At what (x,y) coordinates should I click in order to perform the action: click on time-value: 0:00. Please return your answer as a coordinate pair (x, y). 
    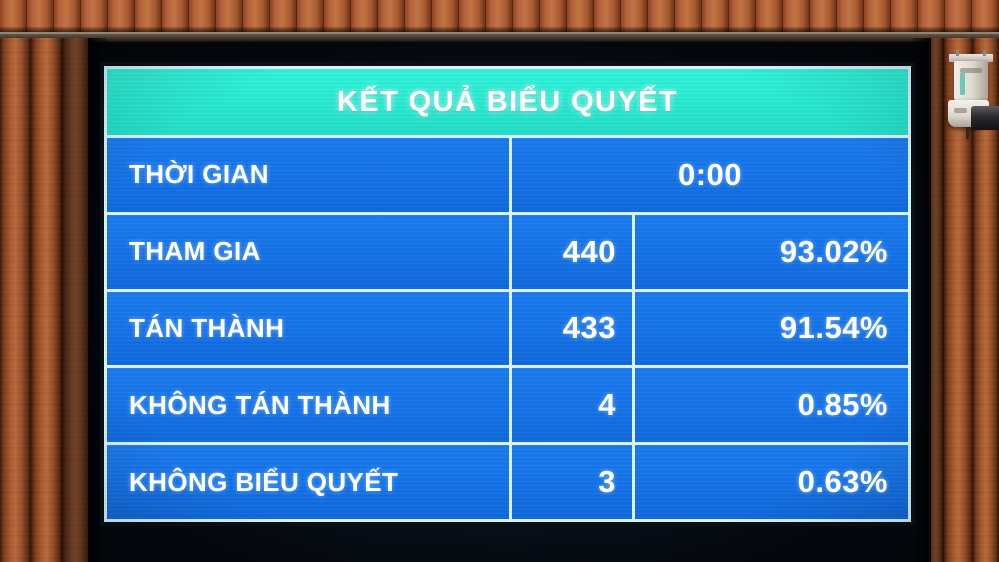
    Looking at the image, I should click on (710, 174).